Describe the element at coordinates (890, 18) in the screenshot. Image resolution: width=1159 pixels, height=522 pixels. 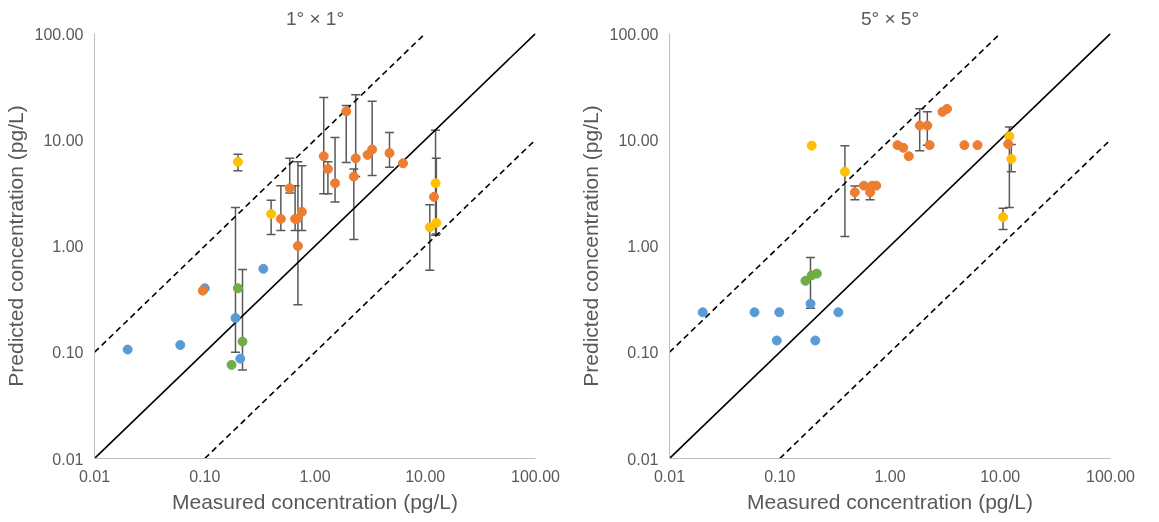
I see `chart-title: 5° × 5°` at that location.